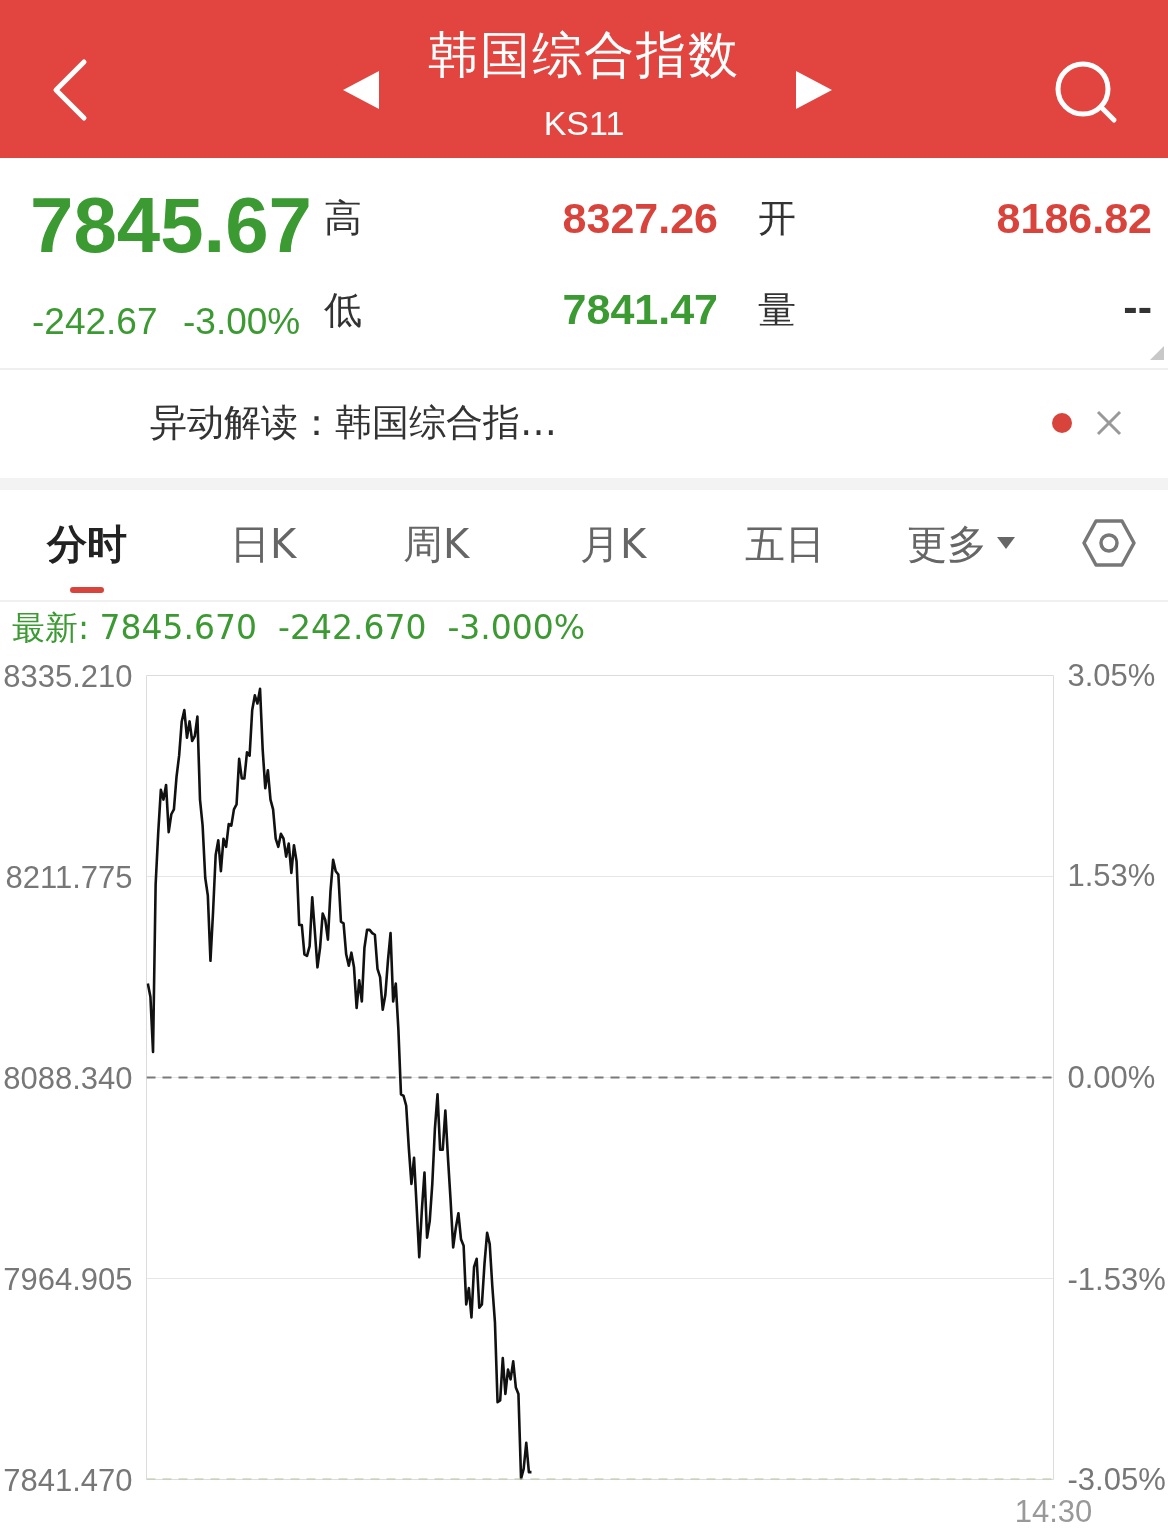  I want to click on text: 最新: 7845.670 -242.670 -3.000%, so click(299, 627).